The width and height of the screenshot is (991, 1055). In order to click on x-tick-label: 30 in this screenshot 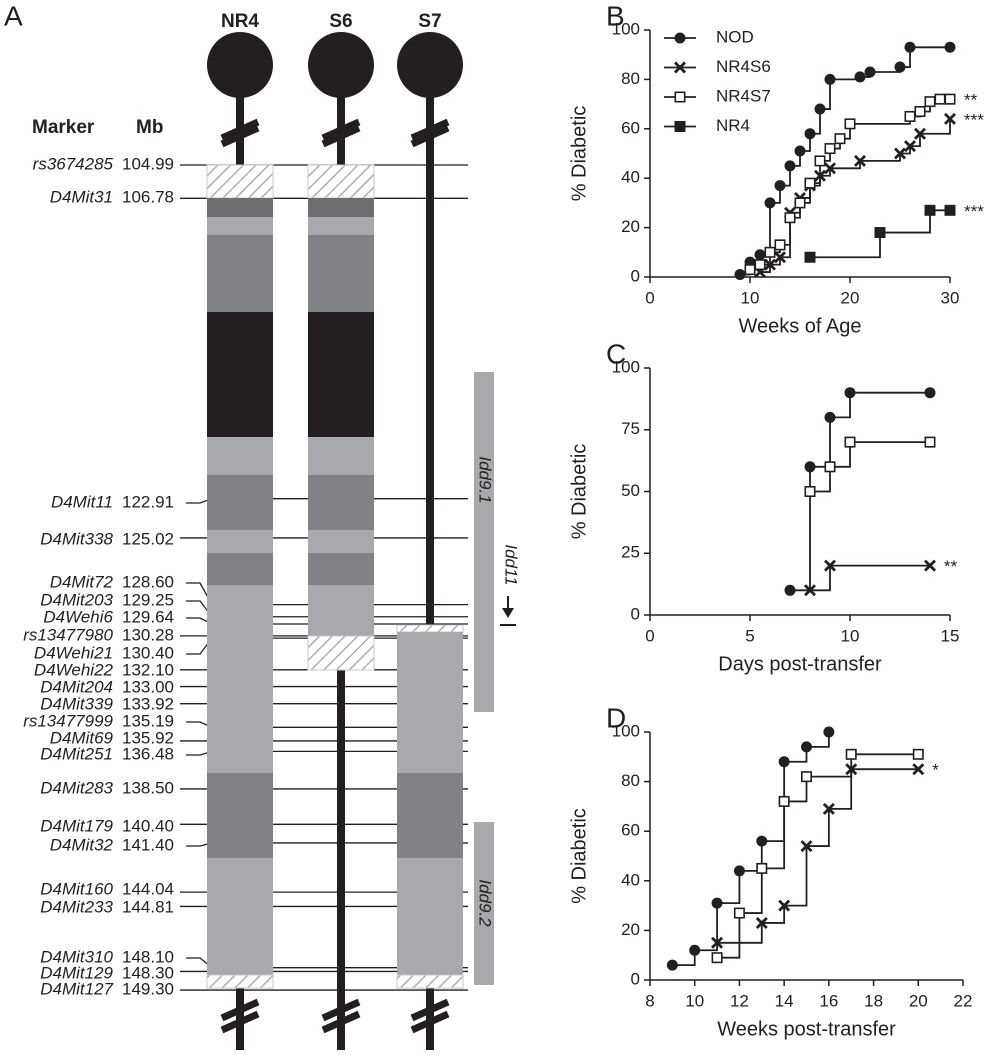, I will do `click(950, 297)`.